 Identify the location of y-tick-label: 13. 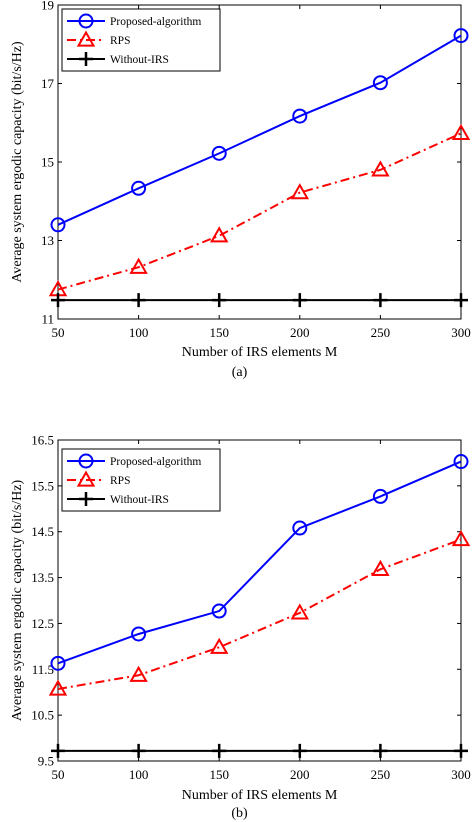
(47, 240).